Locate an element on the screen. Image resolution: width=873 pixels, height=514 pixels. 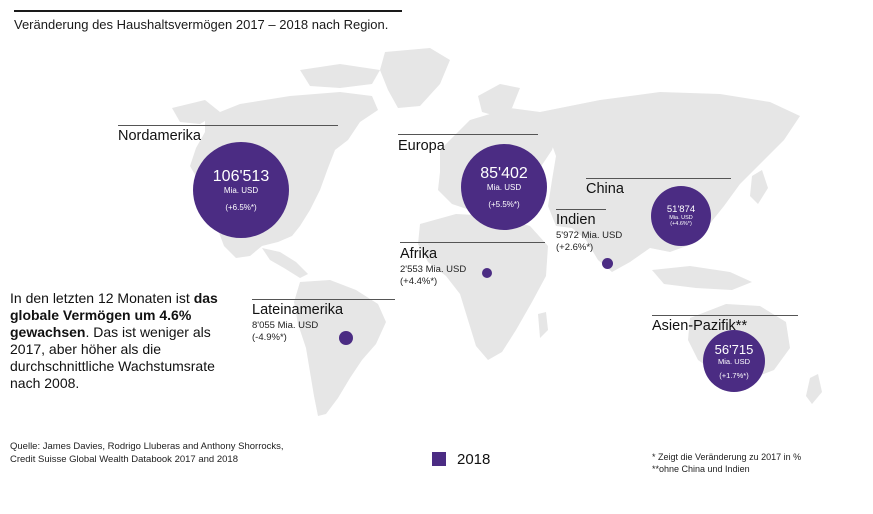
landmass-south-america is located at coordinates (340, 348).